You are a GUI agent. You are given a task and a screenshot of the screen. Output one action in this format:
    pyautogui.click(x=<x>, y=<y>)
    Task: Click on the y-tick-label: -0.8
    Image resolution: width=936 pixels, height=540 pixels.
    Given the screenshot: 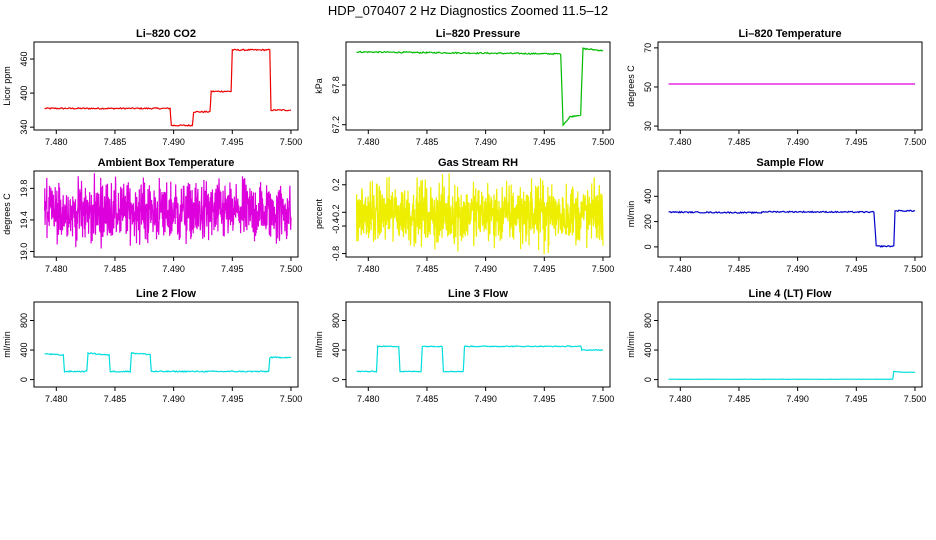 What is the action you would take?
    pyautogui.click(x=336, y=254)
    